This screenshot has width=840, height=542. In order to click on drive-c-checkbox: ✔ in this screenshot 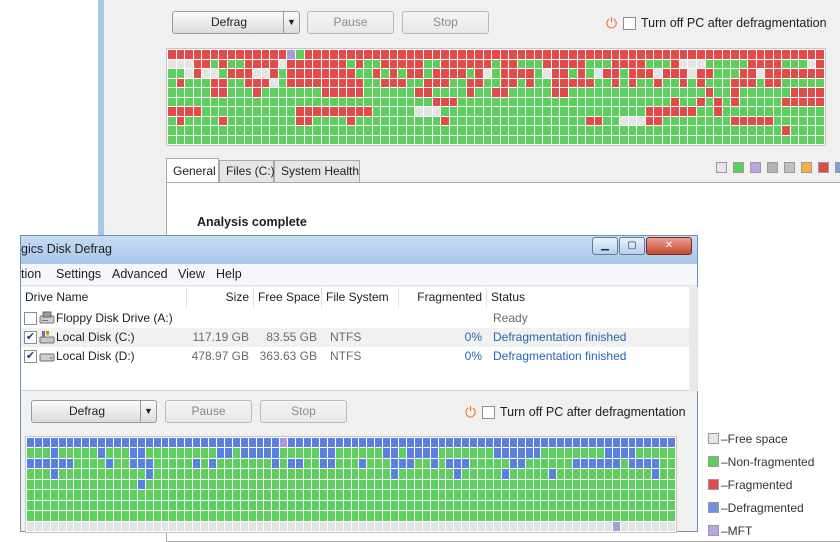, I will do `click(30, 337)`.